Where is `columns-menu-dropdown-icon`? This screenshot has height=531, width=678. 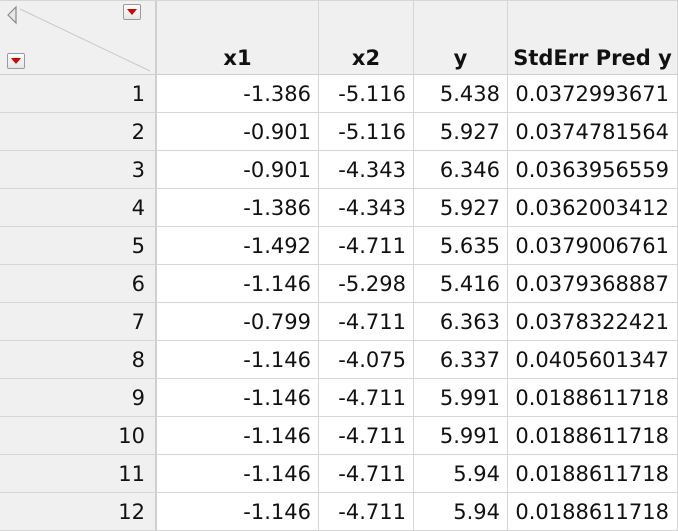 columns-menu-dropdown-icon is located at coordinates (132, 12).